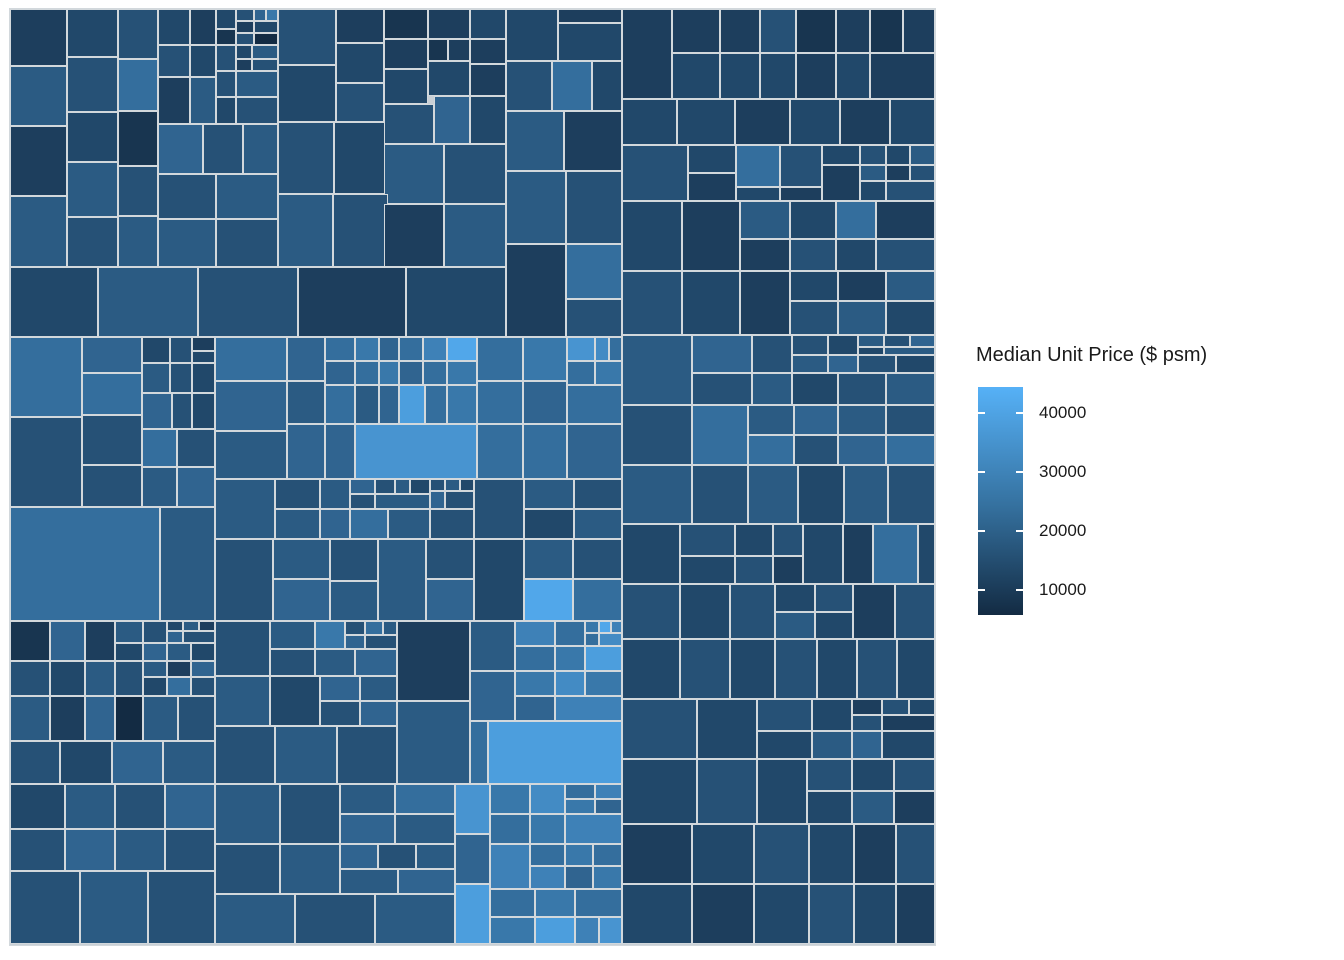 Image resolution: width=1344 pixels, height=960 pixels. Describe the element at coordinates (1063, 589) in the screenshot. I see `legend-tick-label: 10000` at that location.